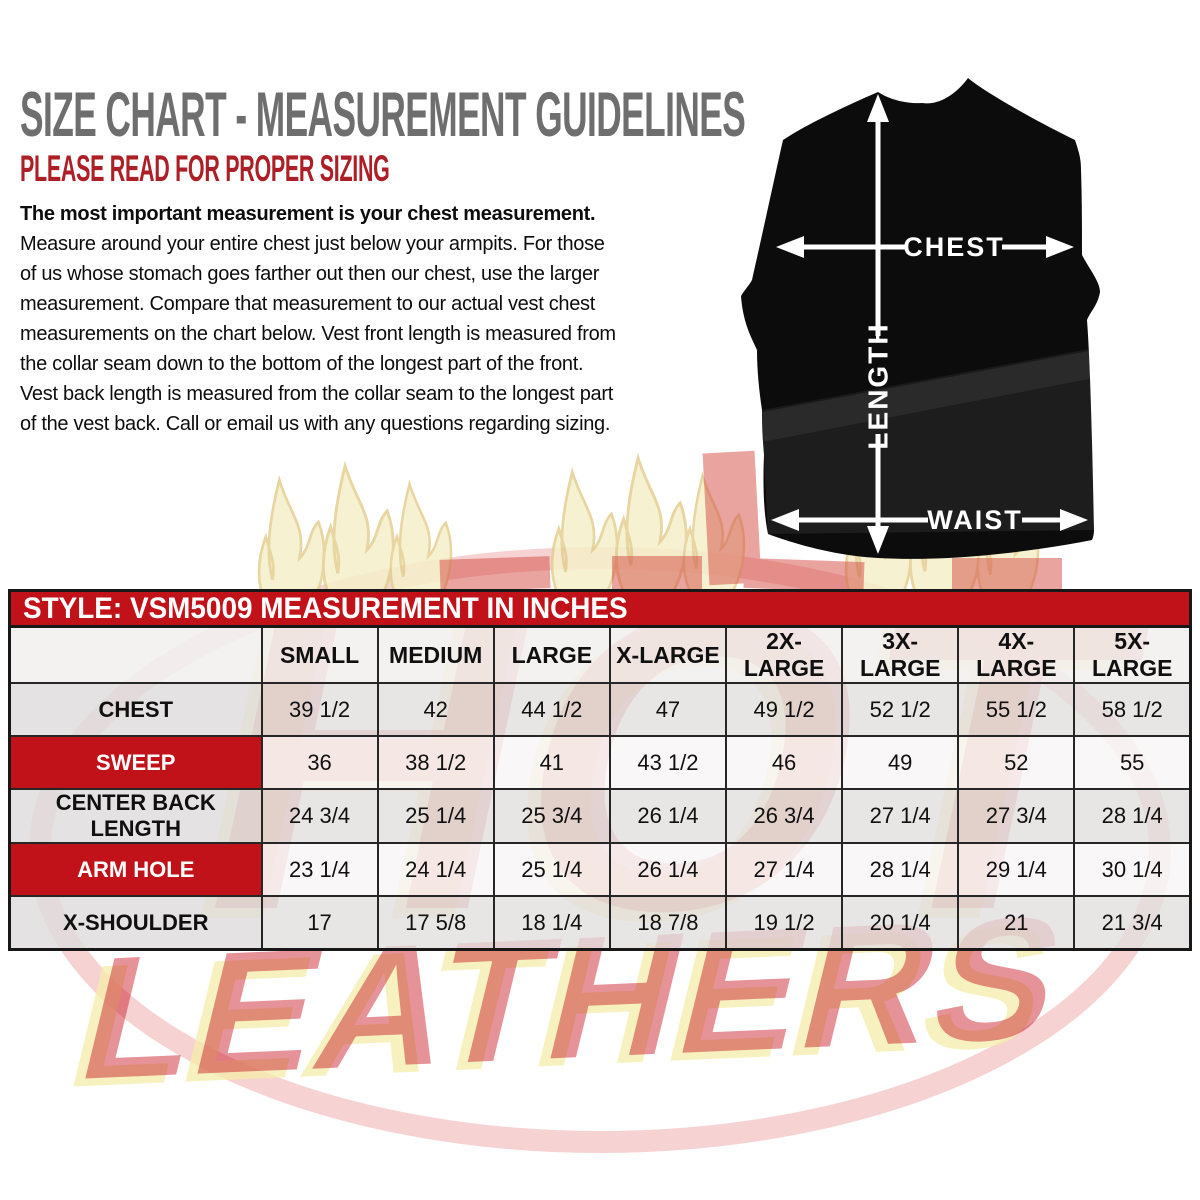 This screenshot has height=1200, width=1200. What do you see at coordinates (1016, 654) in the screenshot?
I see `col-header-4xlarge: 4X-LARGE` at bounding box center [1016, 654].